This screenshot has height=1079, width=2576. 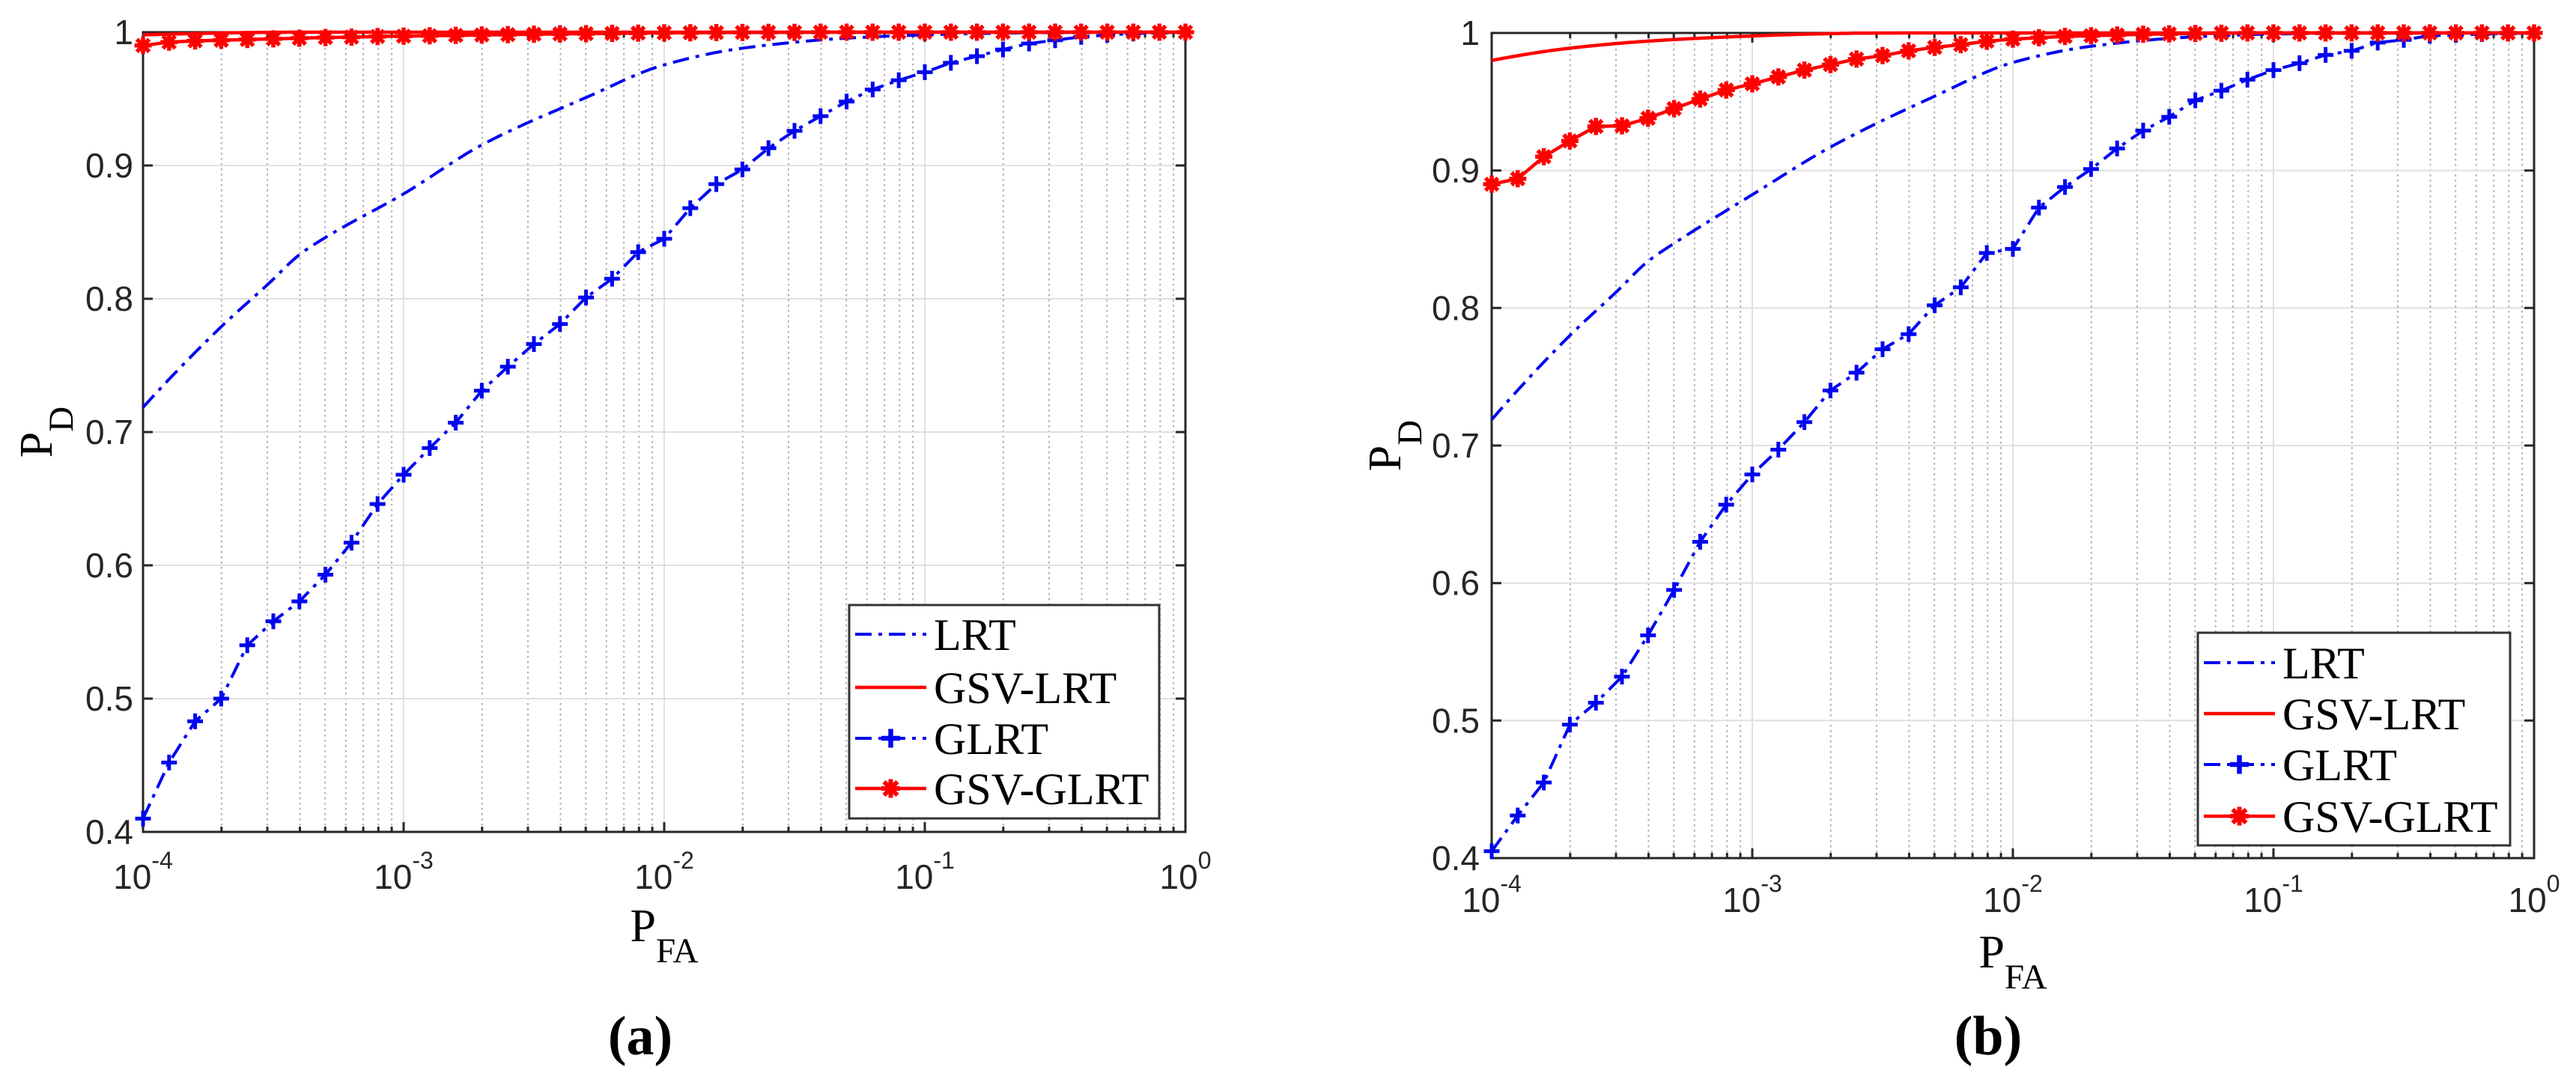 What do you see at coordinates (1988, 1036) in the screenshot?
I see `svg-text: (b)` at bounding box center [1988, 1036].